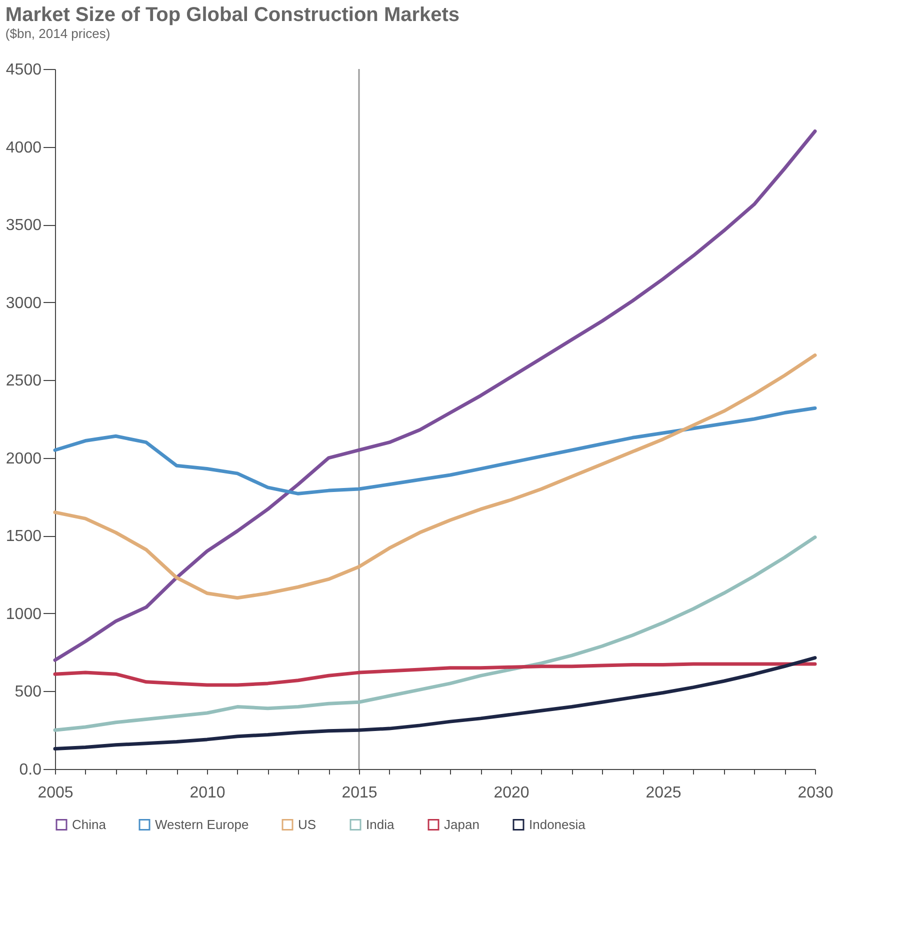 The width and height of the screenshot is (912, 926). Describe the element at coordinates (664, 793) in the screenshot. I see `x-tick-label: 2025` at that location.